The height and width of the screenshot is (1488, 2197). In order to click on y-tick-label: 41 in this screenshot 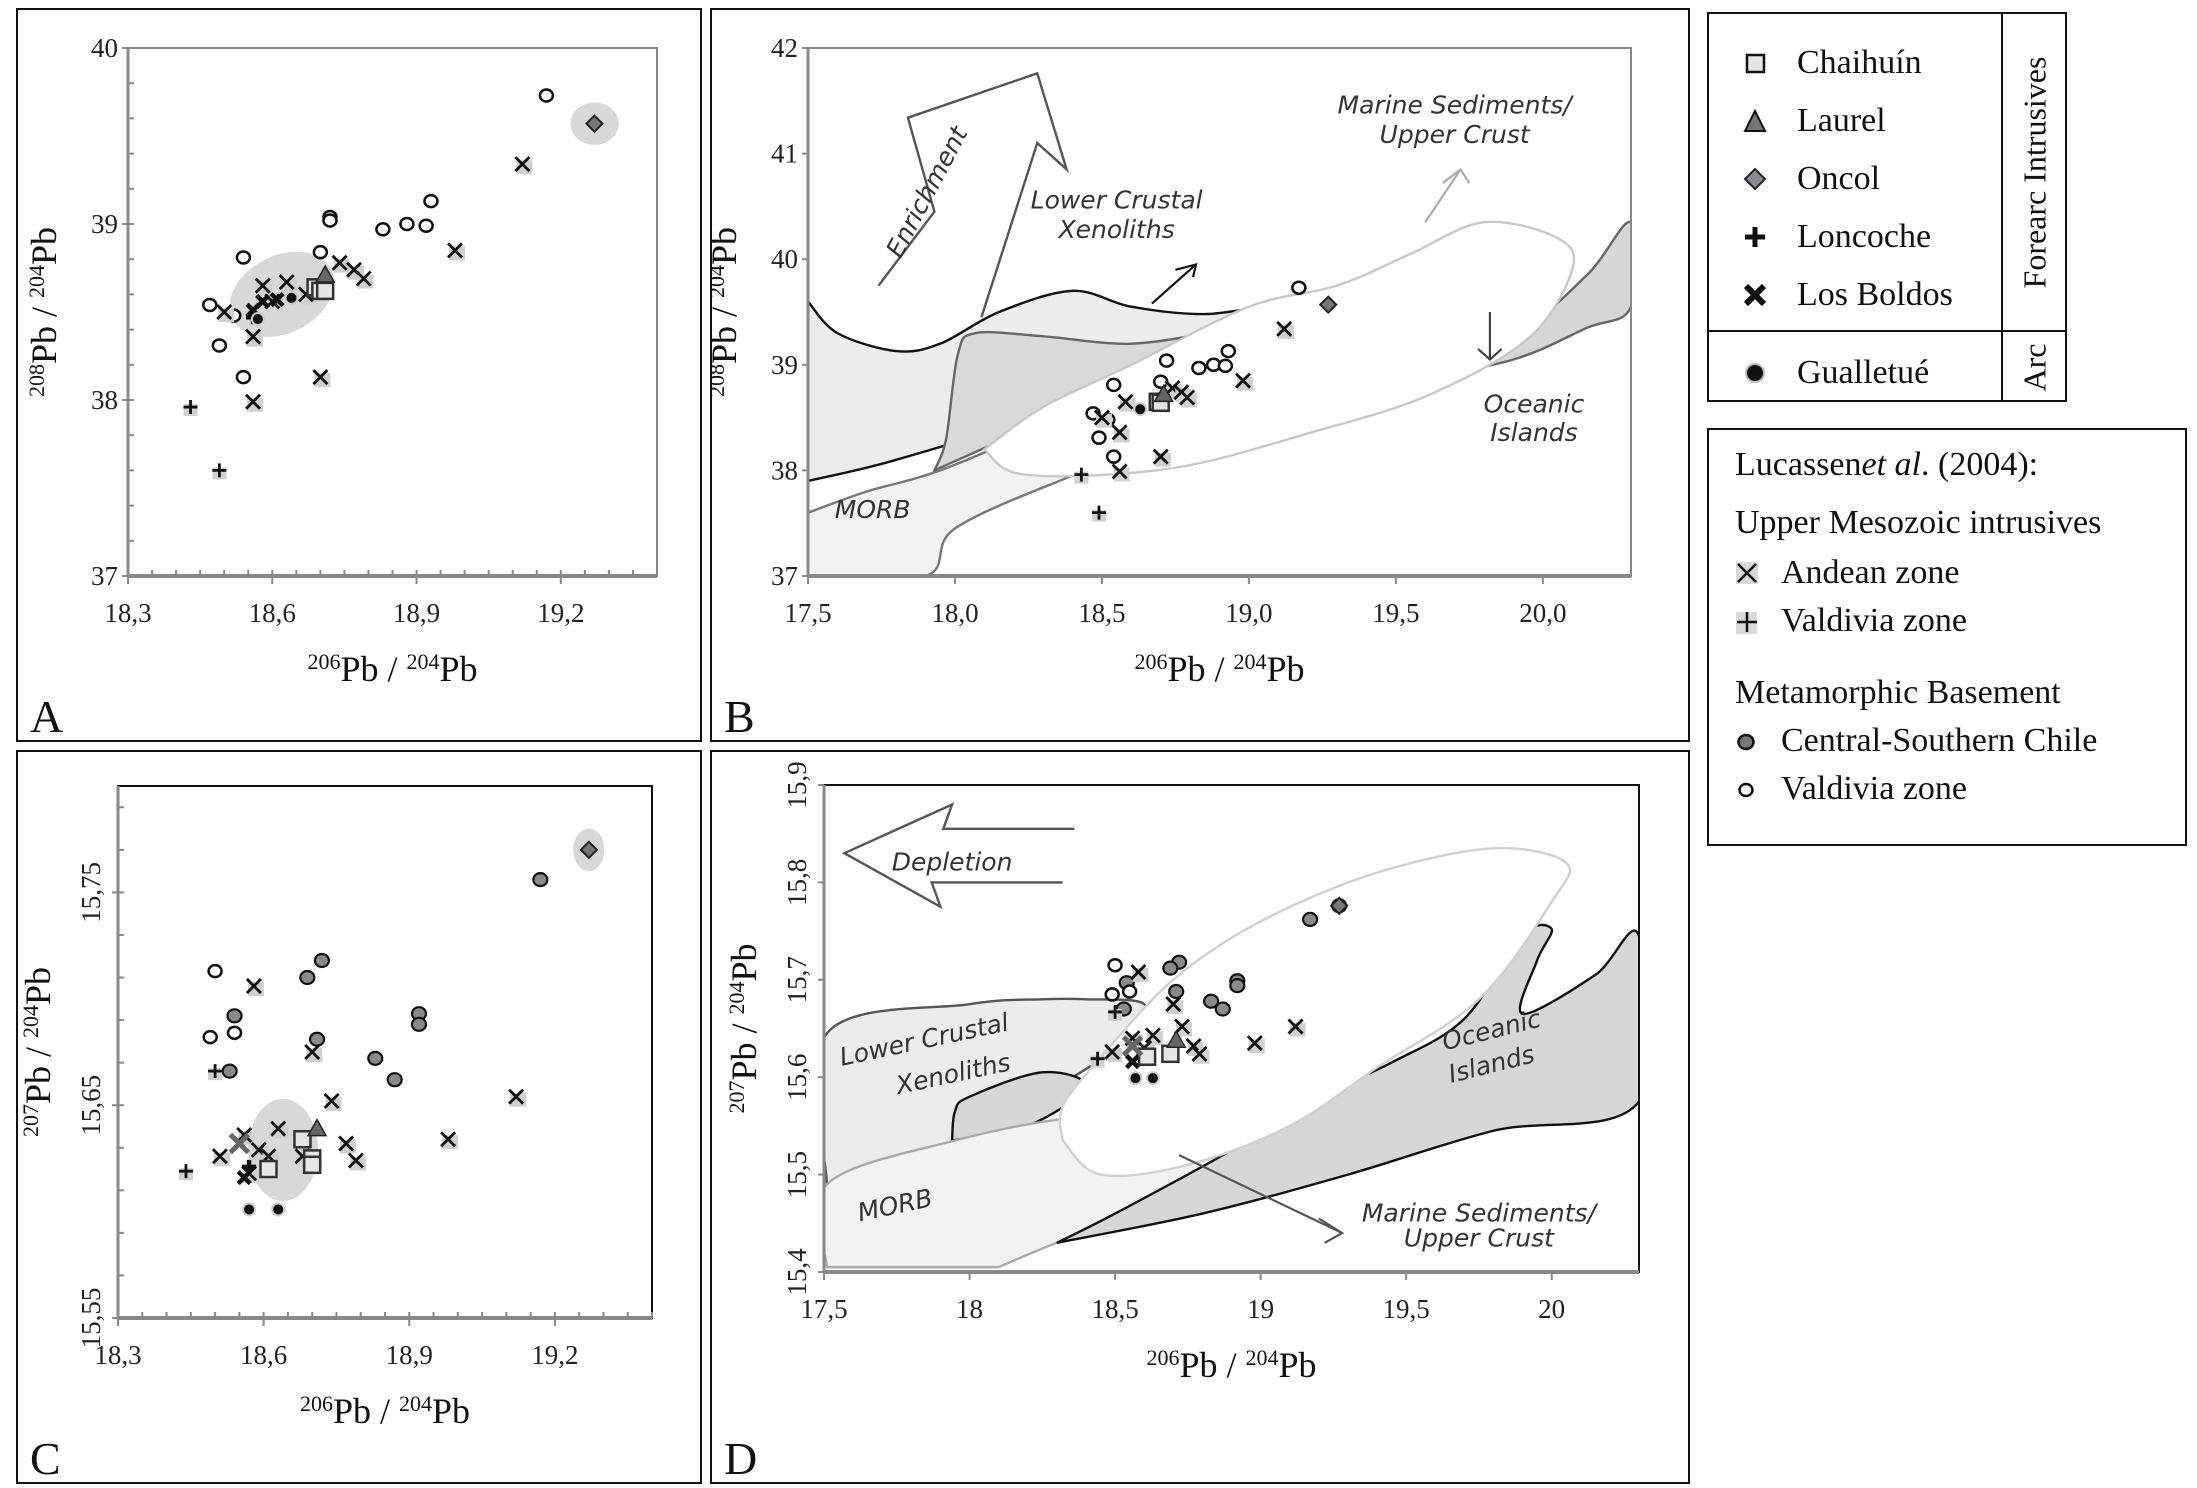, I will do `click(784, 154)`.